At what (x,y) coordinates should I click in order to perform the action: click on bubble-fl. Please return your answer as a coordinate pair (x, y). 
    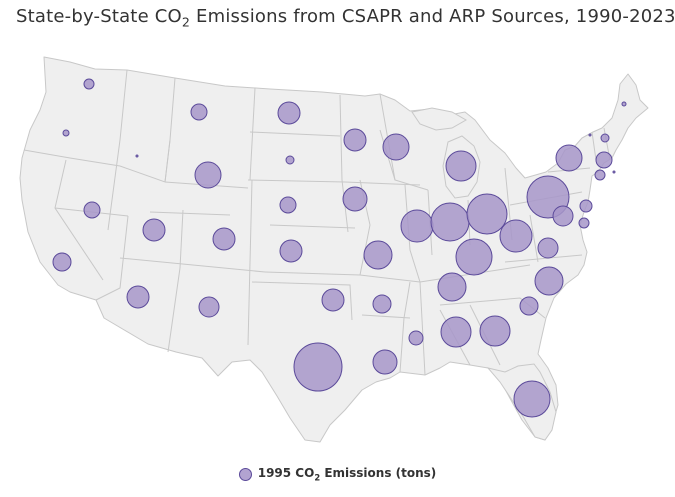
    Looking at the image, I should click on (532, 399).